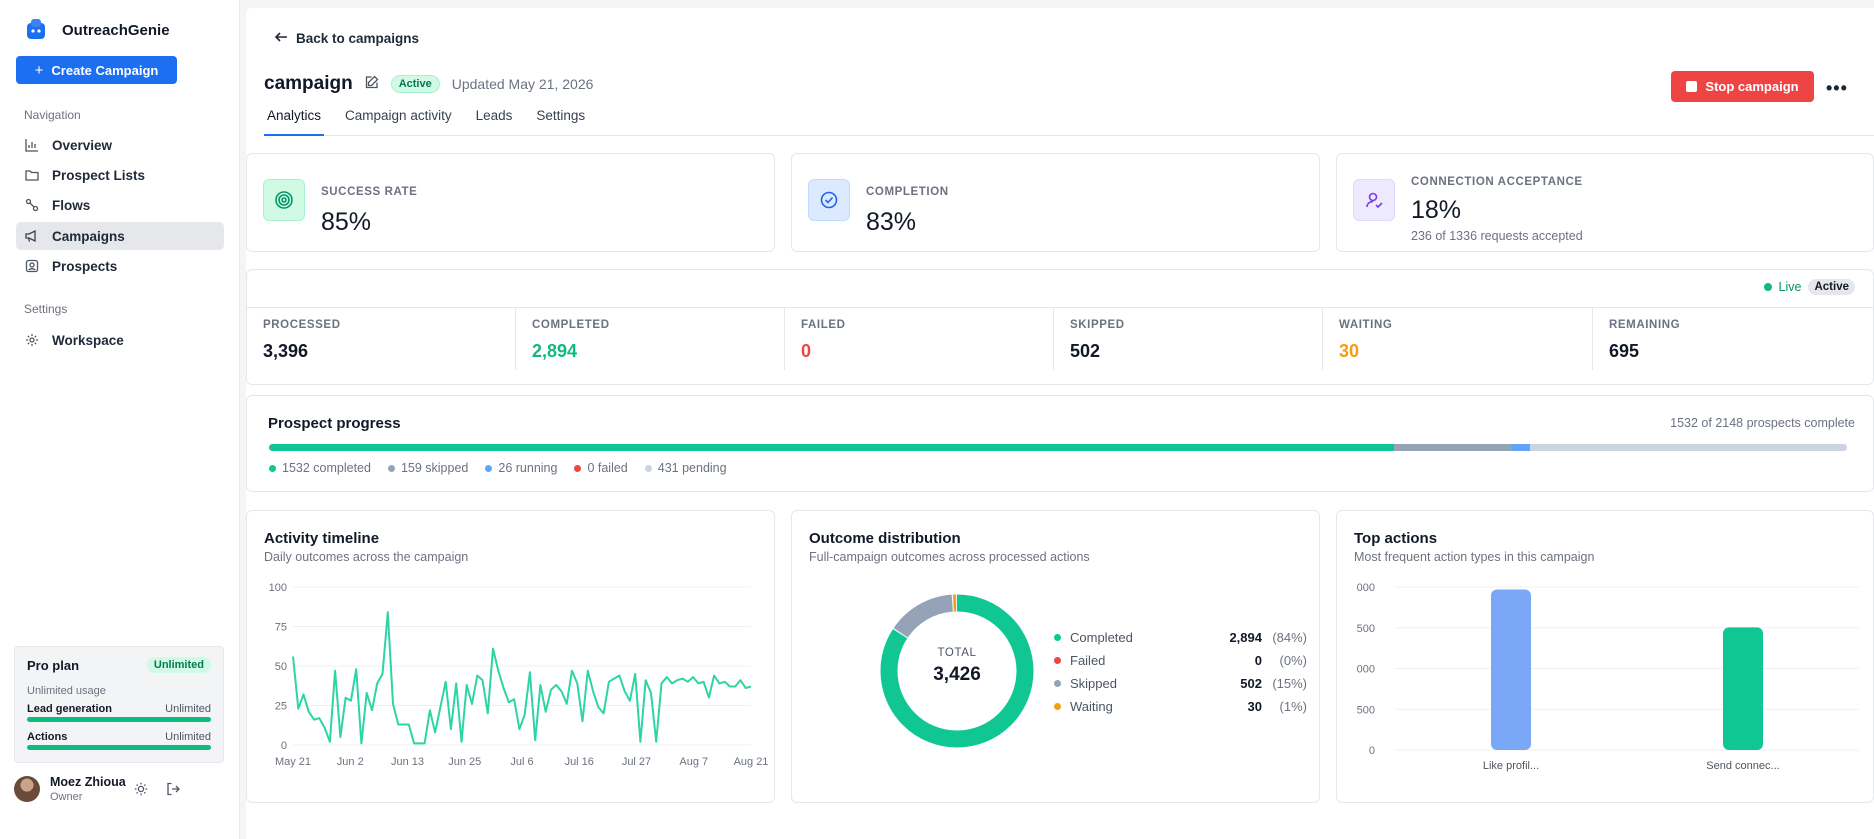 Image resolution: width=1874 pixels, height=839 pixels. I want to click on tab-campaign-activity: Campaign activity, so click(398, 115).